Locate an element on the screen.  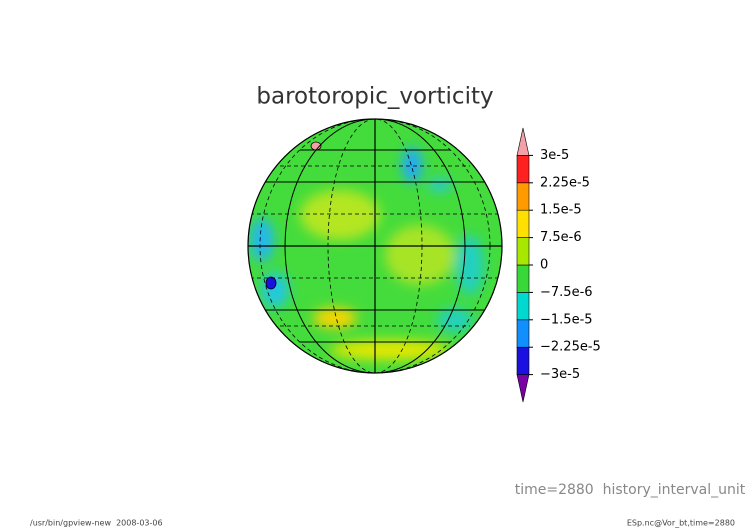
colorbar-tick-label: 0 is located at coordinates (544, 265).